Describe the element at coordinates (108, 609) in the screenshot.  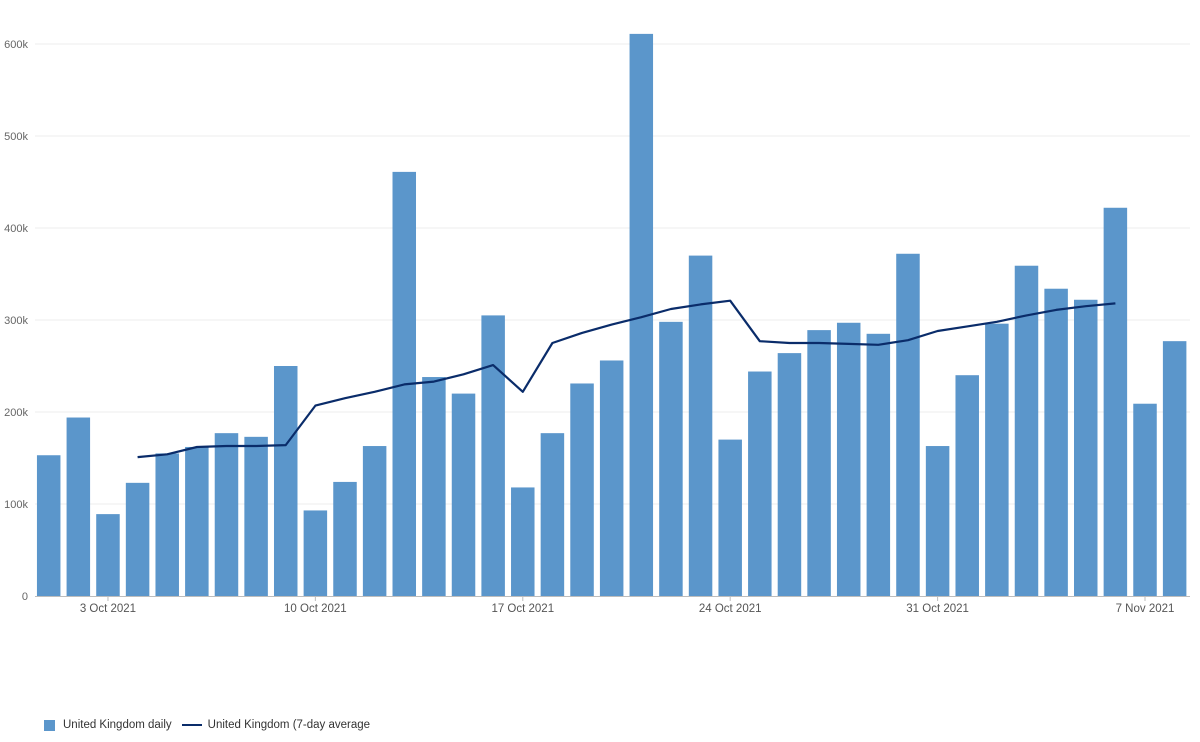
I see `x-tick-label: 3 Oct 2021` at that location.